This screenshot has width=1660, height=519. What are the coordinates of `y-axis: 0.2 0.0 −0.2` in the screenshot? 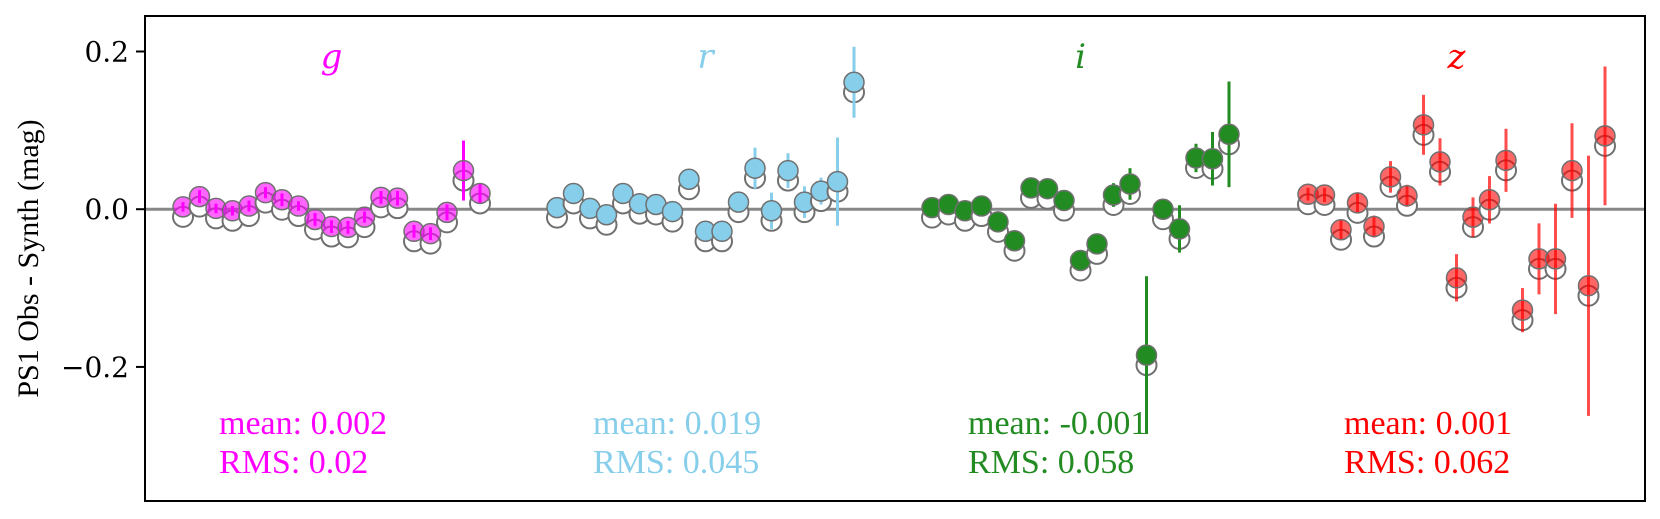 It's located at (103, 209).